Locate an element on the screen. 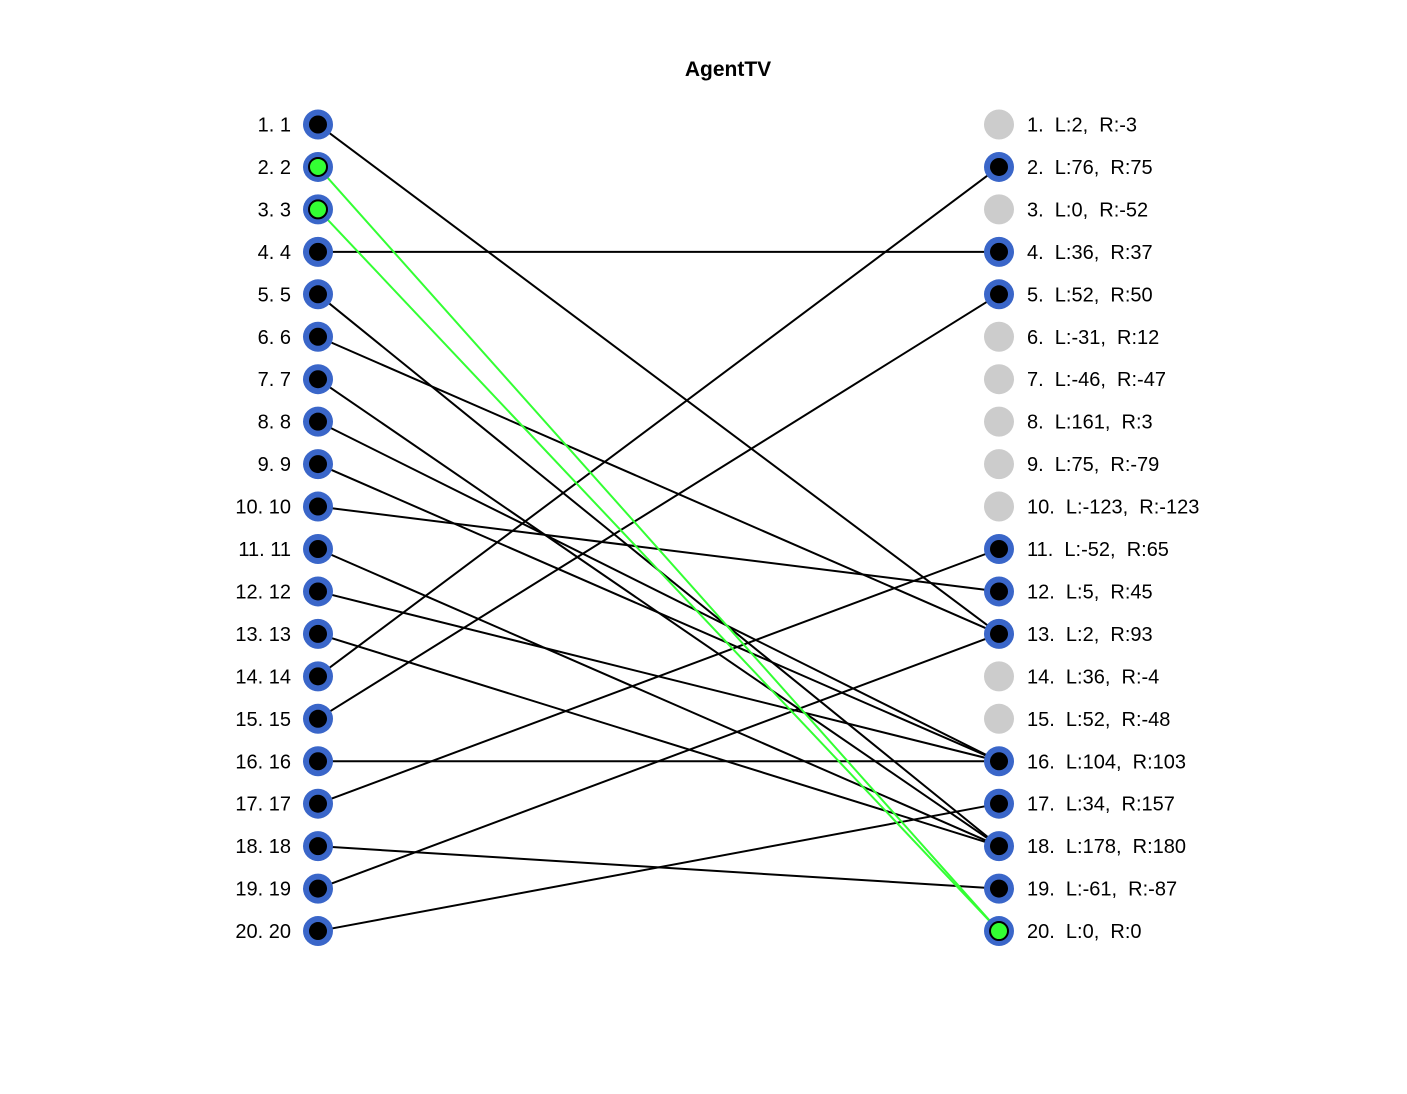 Image resolution: width=1407 pixels, height=1094 pixels. right-node-15: 15. L:52, R:-48 is located at coordinates (1077, 718).